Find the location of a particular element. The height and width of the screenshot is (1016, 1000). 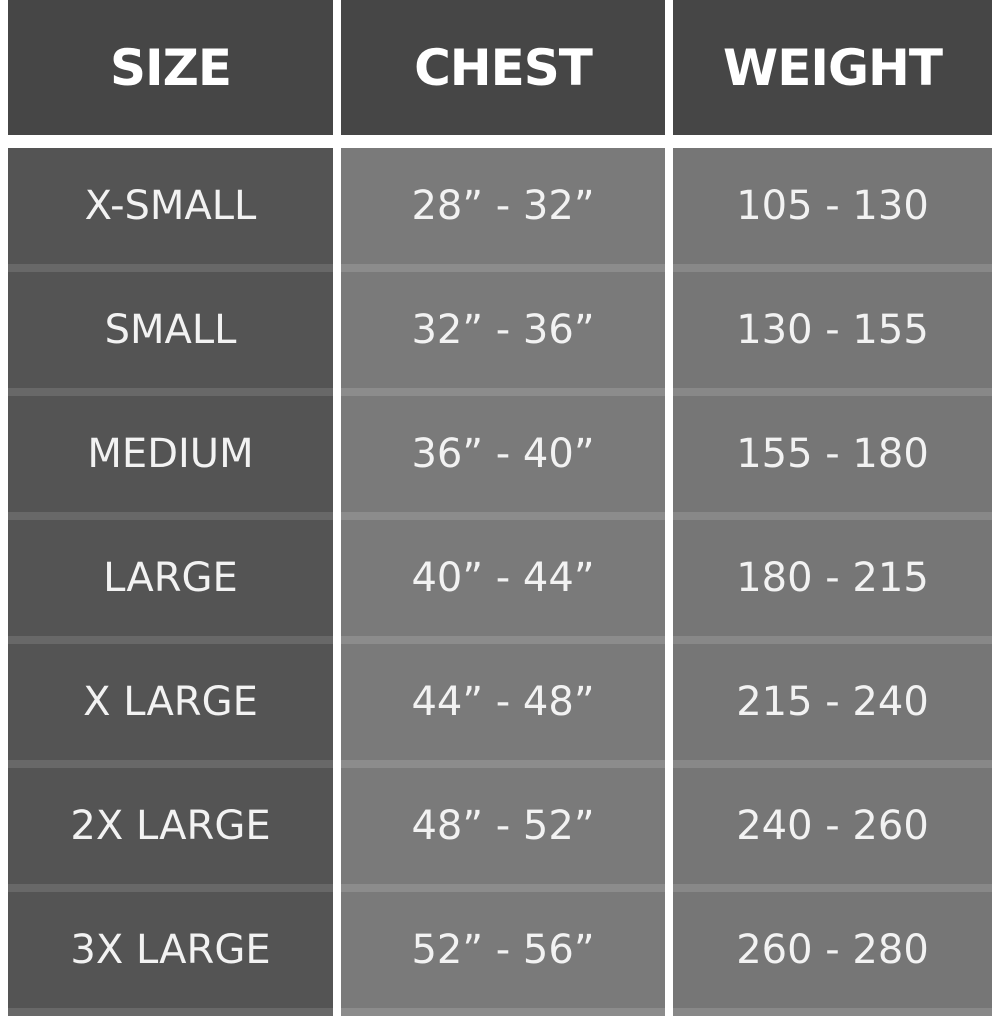

header-size: SIZE is located at coordinates (170, 67).